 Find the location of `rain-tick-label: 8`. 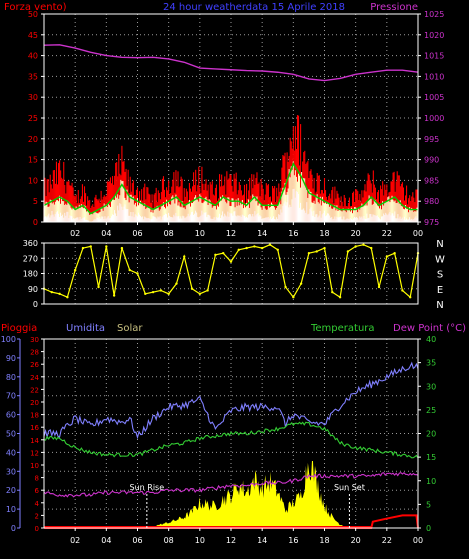

rain-tick-label: 8 is located at coordinates (37, 479).